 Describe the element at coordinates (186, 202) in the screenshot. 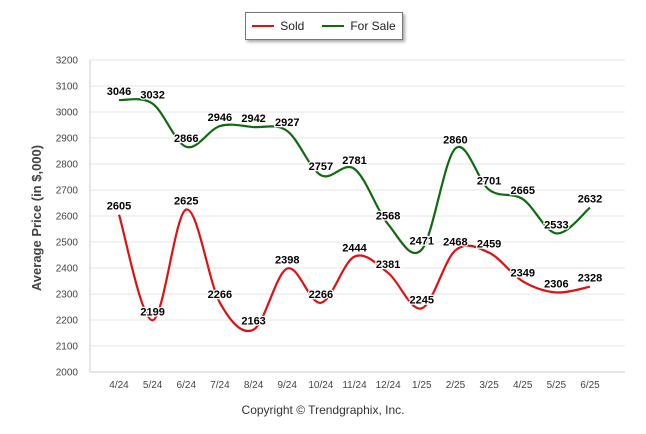

I see `data-label-sold: 2625` at that location.